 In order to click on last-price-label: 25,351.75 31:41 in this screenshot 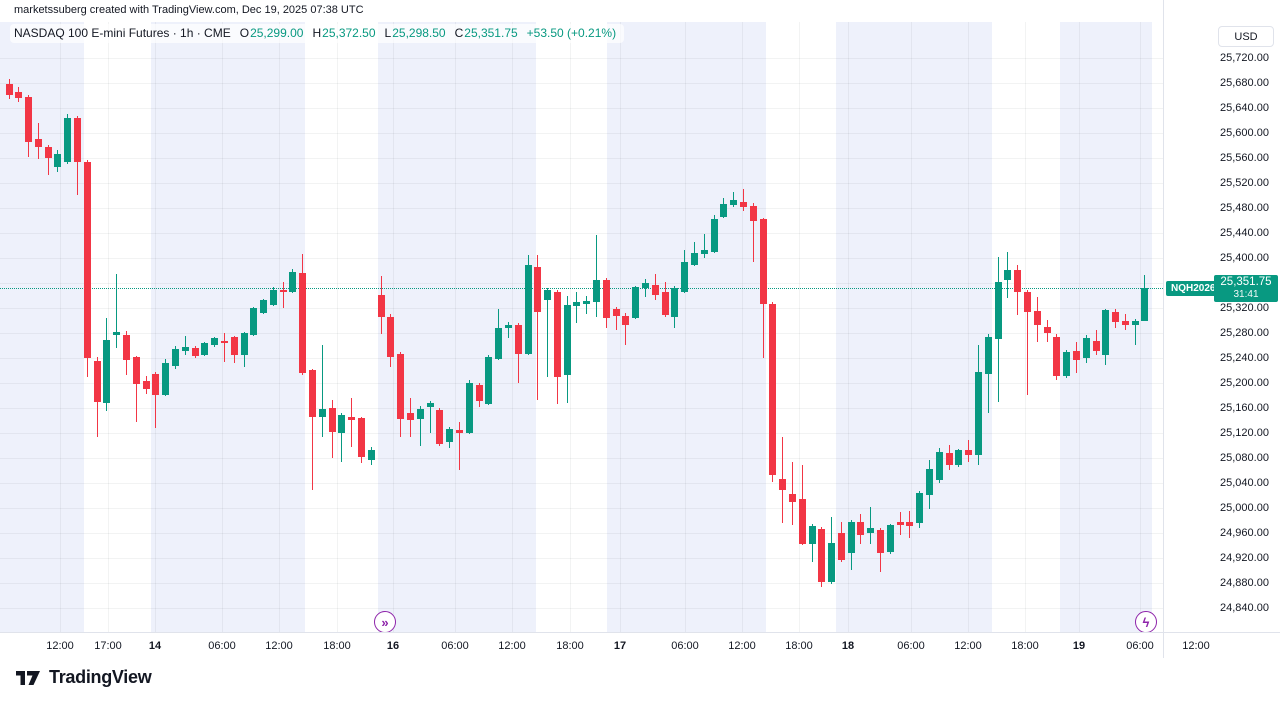, I will do `click(1246, 288)`.